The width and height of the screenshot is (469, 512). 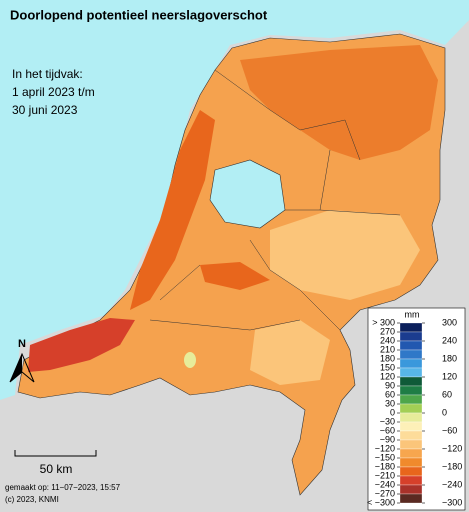 I want to click on scale-label: 50 km, so click(x=56, y=469).